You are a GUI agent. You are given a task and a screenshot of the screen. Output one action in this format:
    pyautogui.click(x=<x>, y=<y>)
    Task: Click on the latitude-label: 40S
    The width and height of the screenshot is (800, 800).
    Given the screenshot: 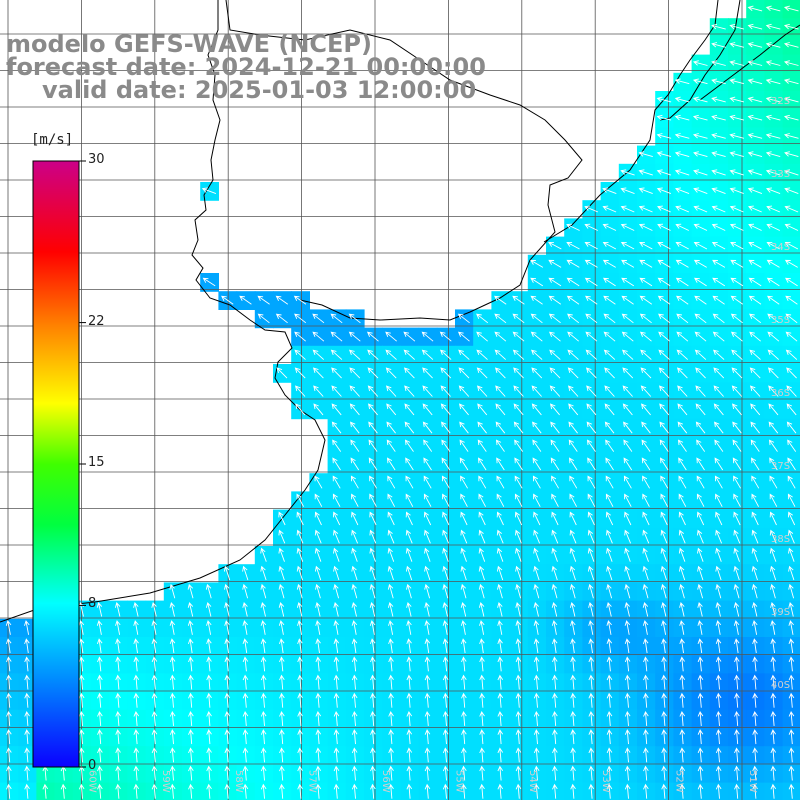 What is the action you would take?
    pyautogui.click(x=780, y=685)
    